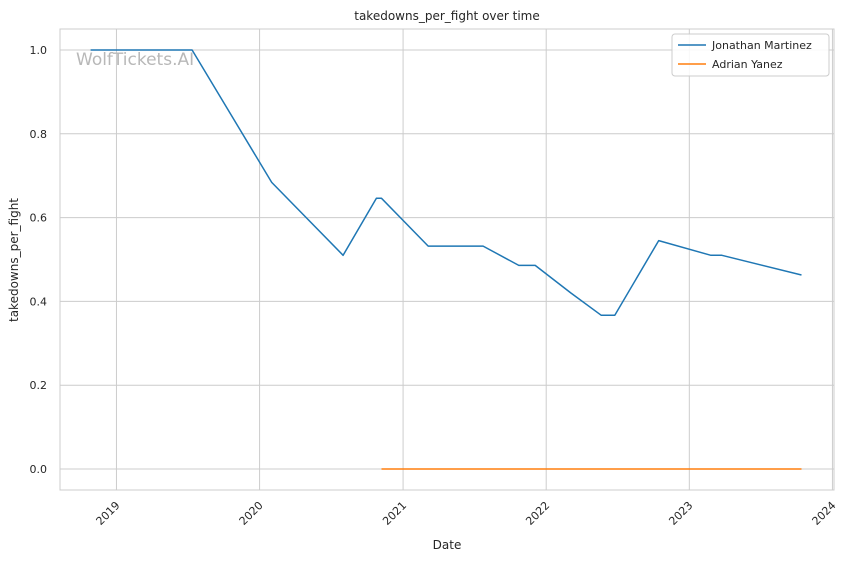 This screenshot has width=856, height=561. I want to click on y-tick-label: 0.4, so click(39, 301).